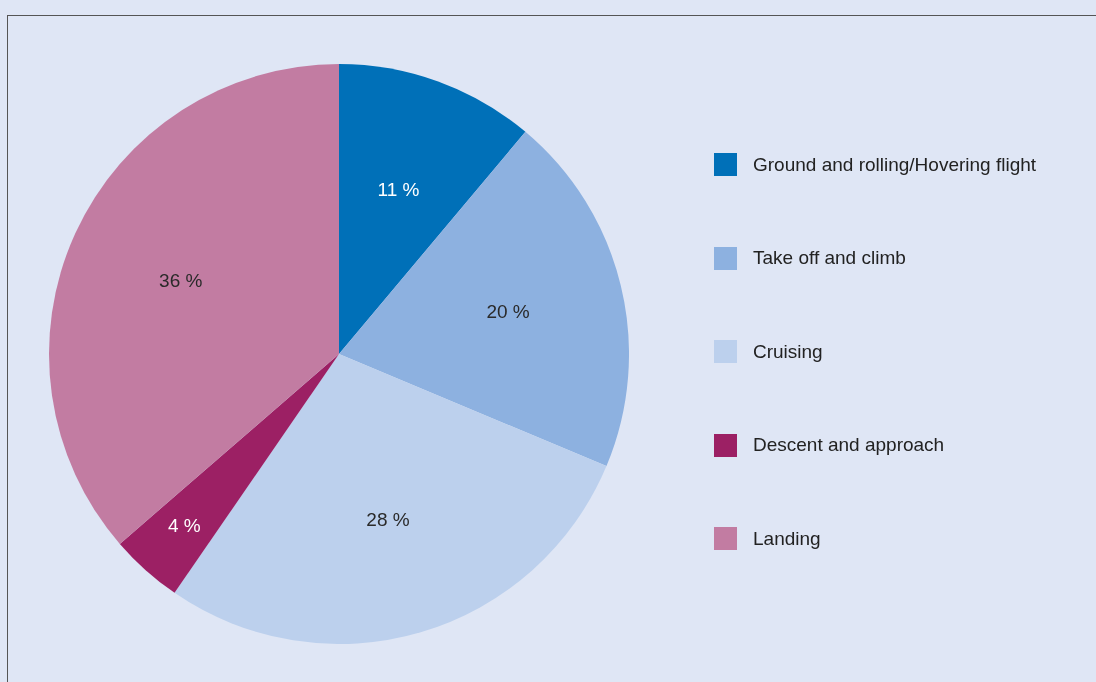 Image resolution: width=1096 pixels, height=682 pixels. I want to click on legend-label: Descent and approach, so click(849, 445).